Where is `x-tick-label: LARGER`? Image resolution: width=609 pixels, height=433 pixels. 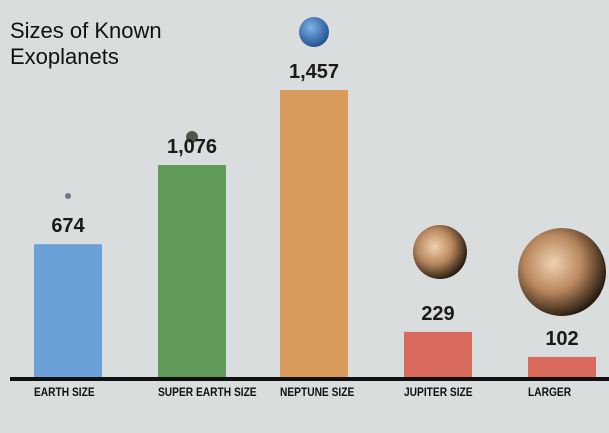 x-tick-label: LARGER is located at coordinates (550, 392).